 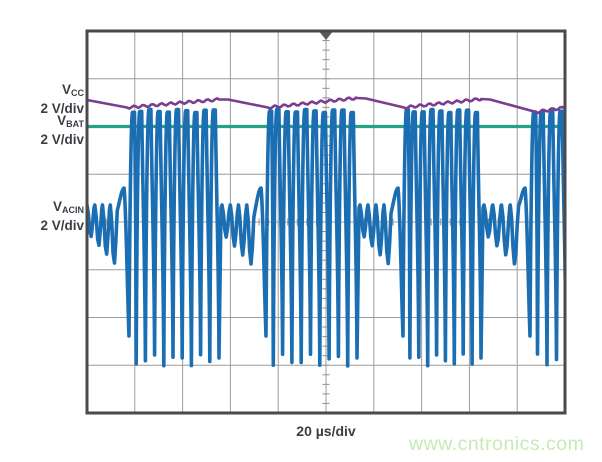 What do you see at coordinates (72, 90) in the screenshot?
I see `channel-name-vcc: VCC` at bounding box center [72, 90].